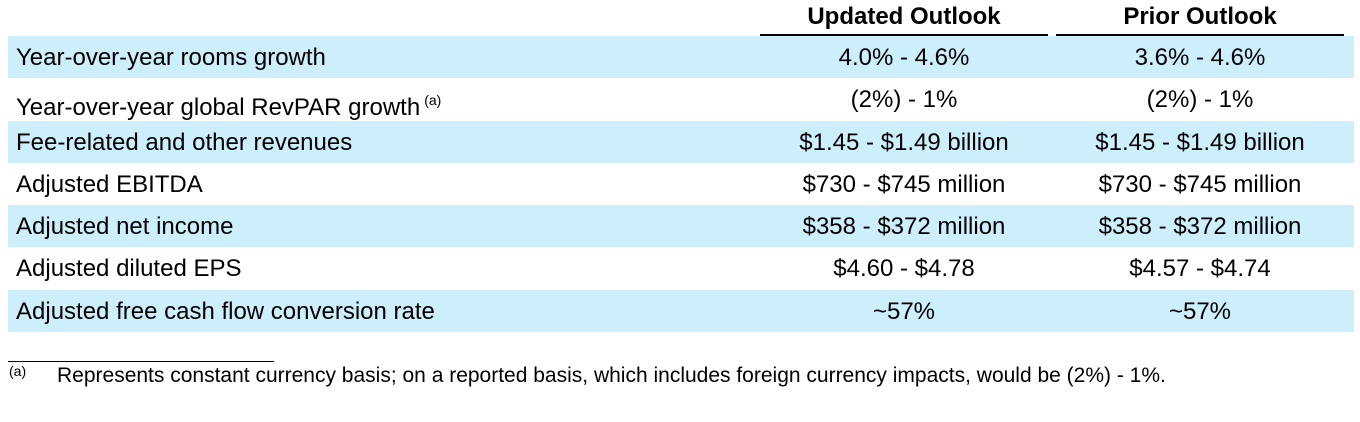 The image size is (1360, 422). What do you see at coordinates (218, 108) in the screenshot?
I see `row-label: Year-over-year global RevPAR growth` at bounding box center [218, 108].